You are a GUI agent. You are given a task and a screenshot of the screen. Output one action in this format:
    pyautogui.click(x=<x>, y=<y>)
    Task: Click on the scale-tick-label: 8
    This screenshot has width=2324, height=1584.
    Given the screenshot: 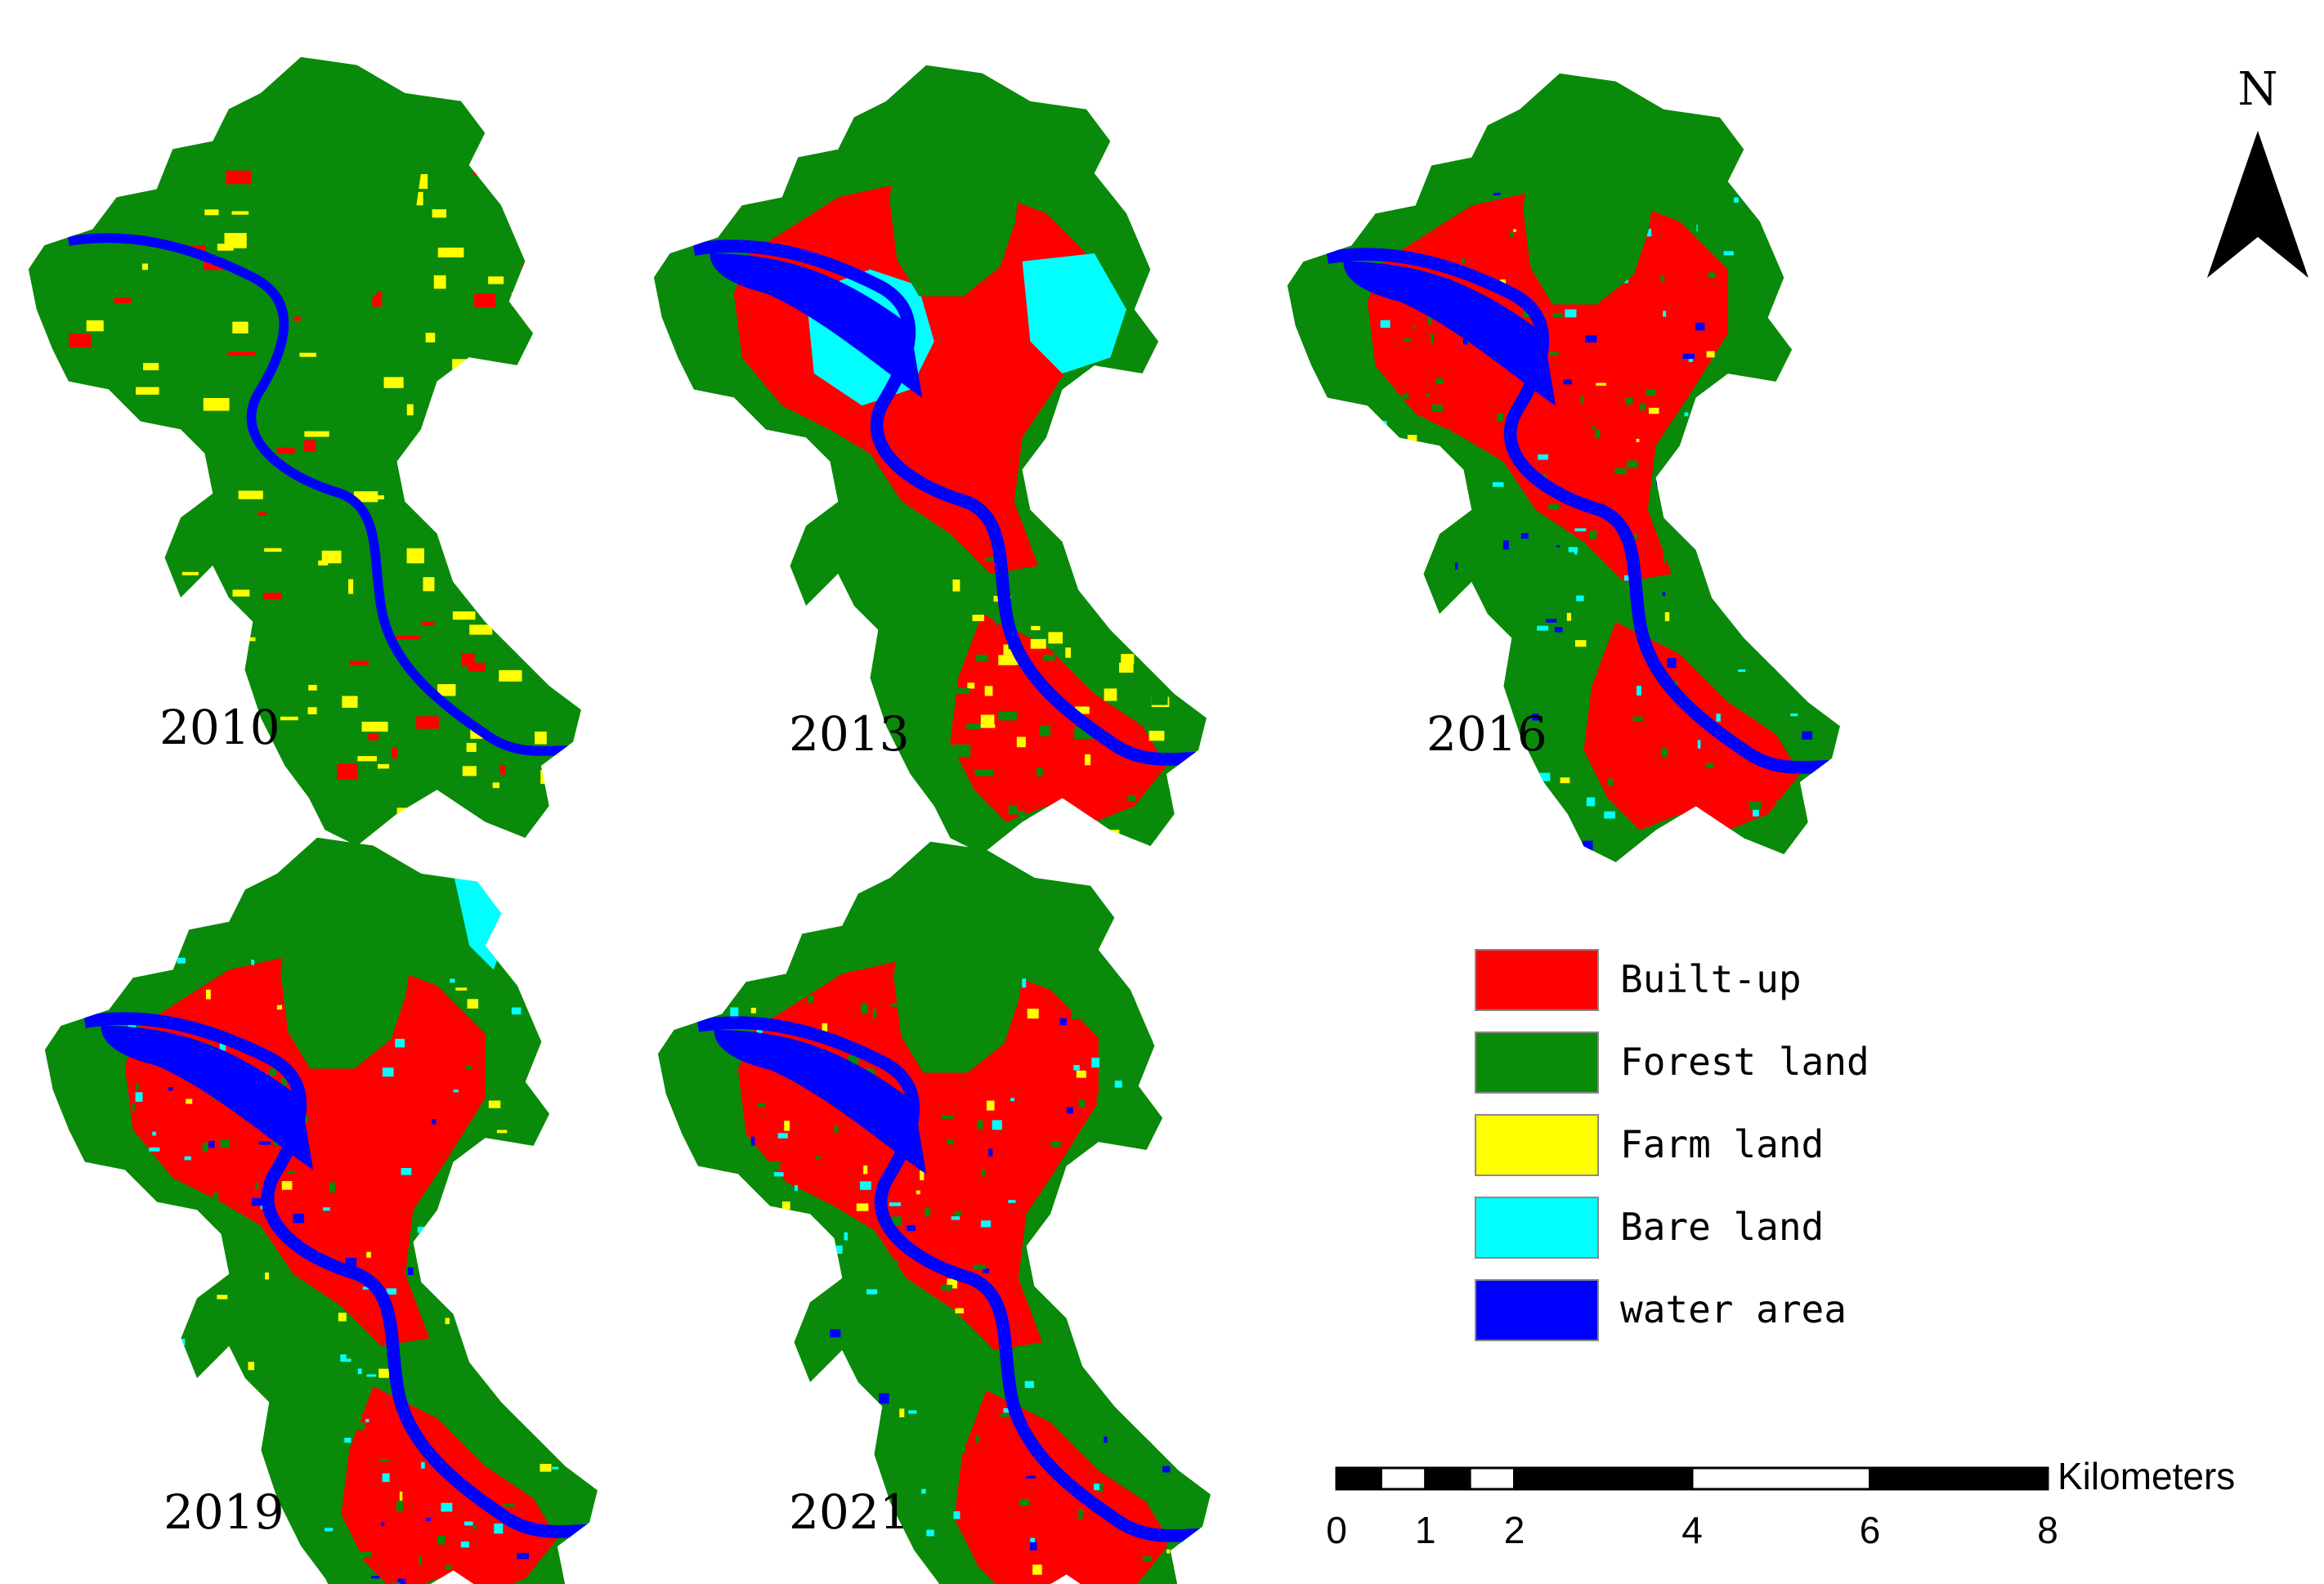 What is the action you would take?
    pyautogui.click(x=2047, y=1530)
    